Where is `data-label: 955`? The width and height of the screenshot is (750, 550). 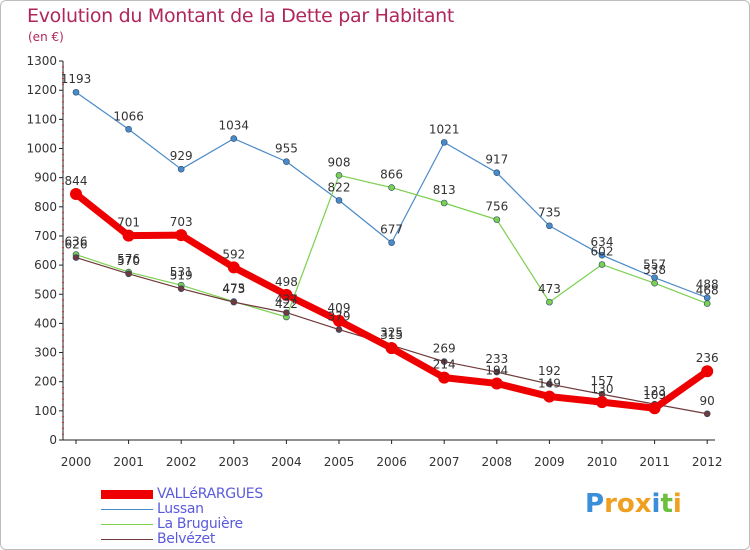 data-label: 955 is located at coordinates (286, 149).